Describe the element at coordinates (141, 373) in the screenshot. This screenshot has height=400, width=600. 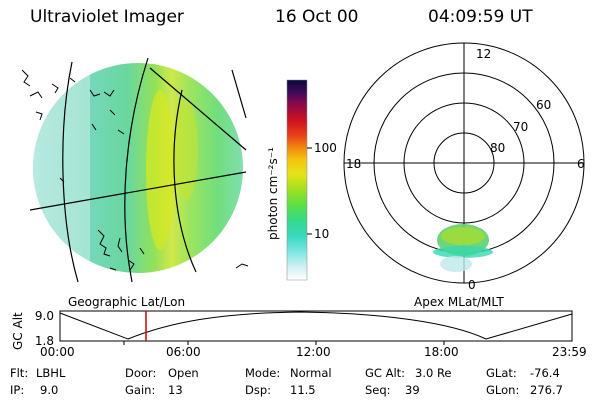
I see `door-label: Door:` at that location.